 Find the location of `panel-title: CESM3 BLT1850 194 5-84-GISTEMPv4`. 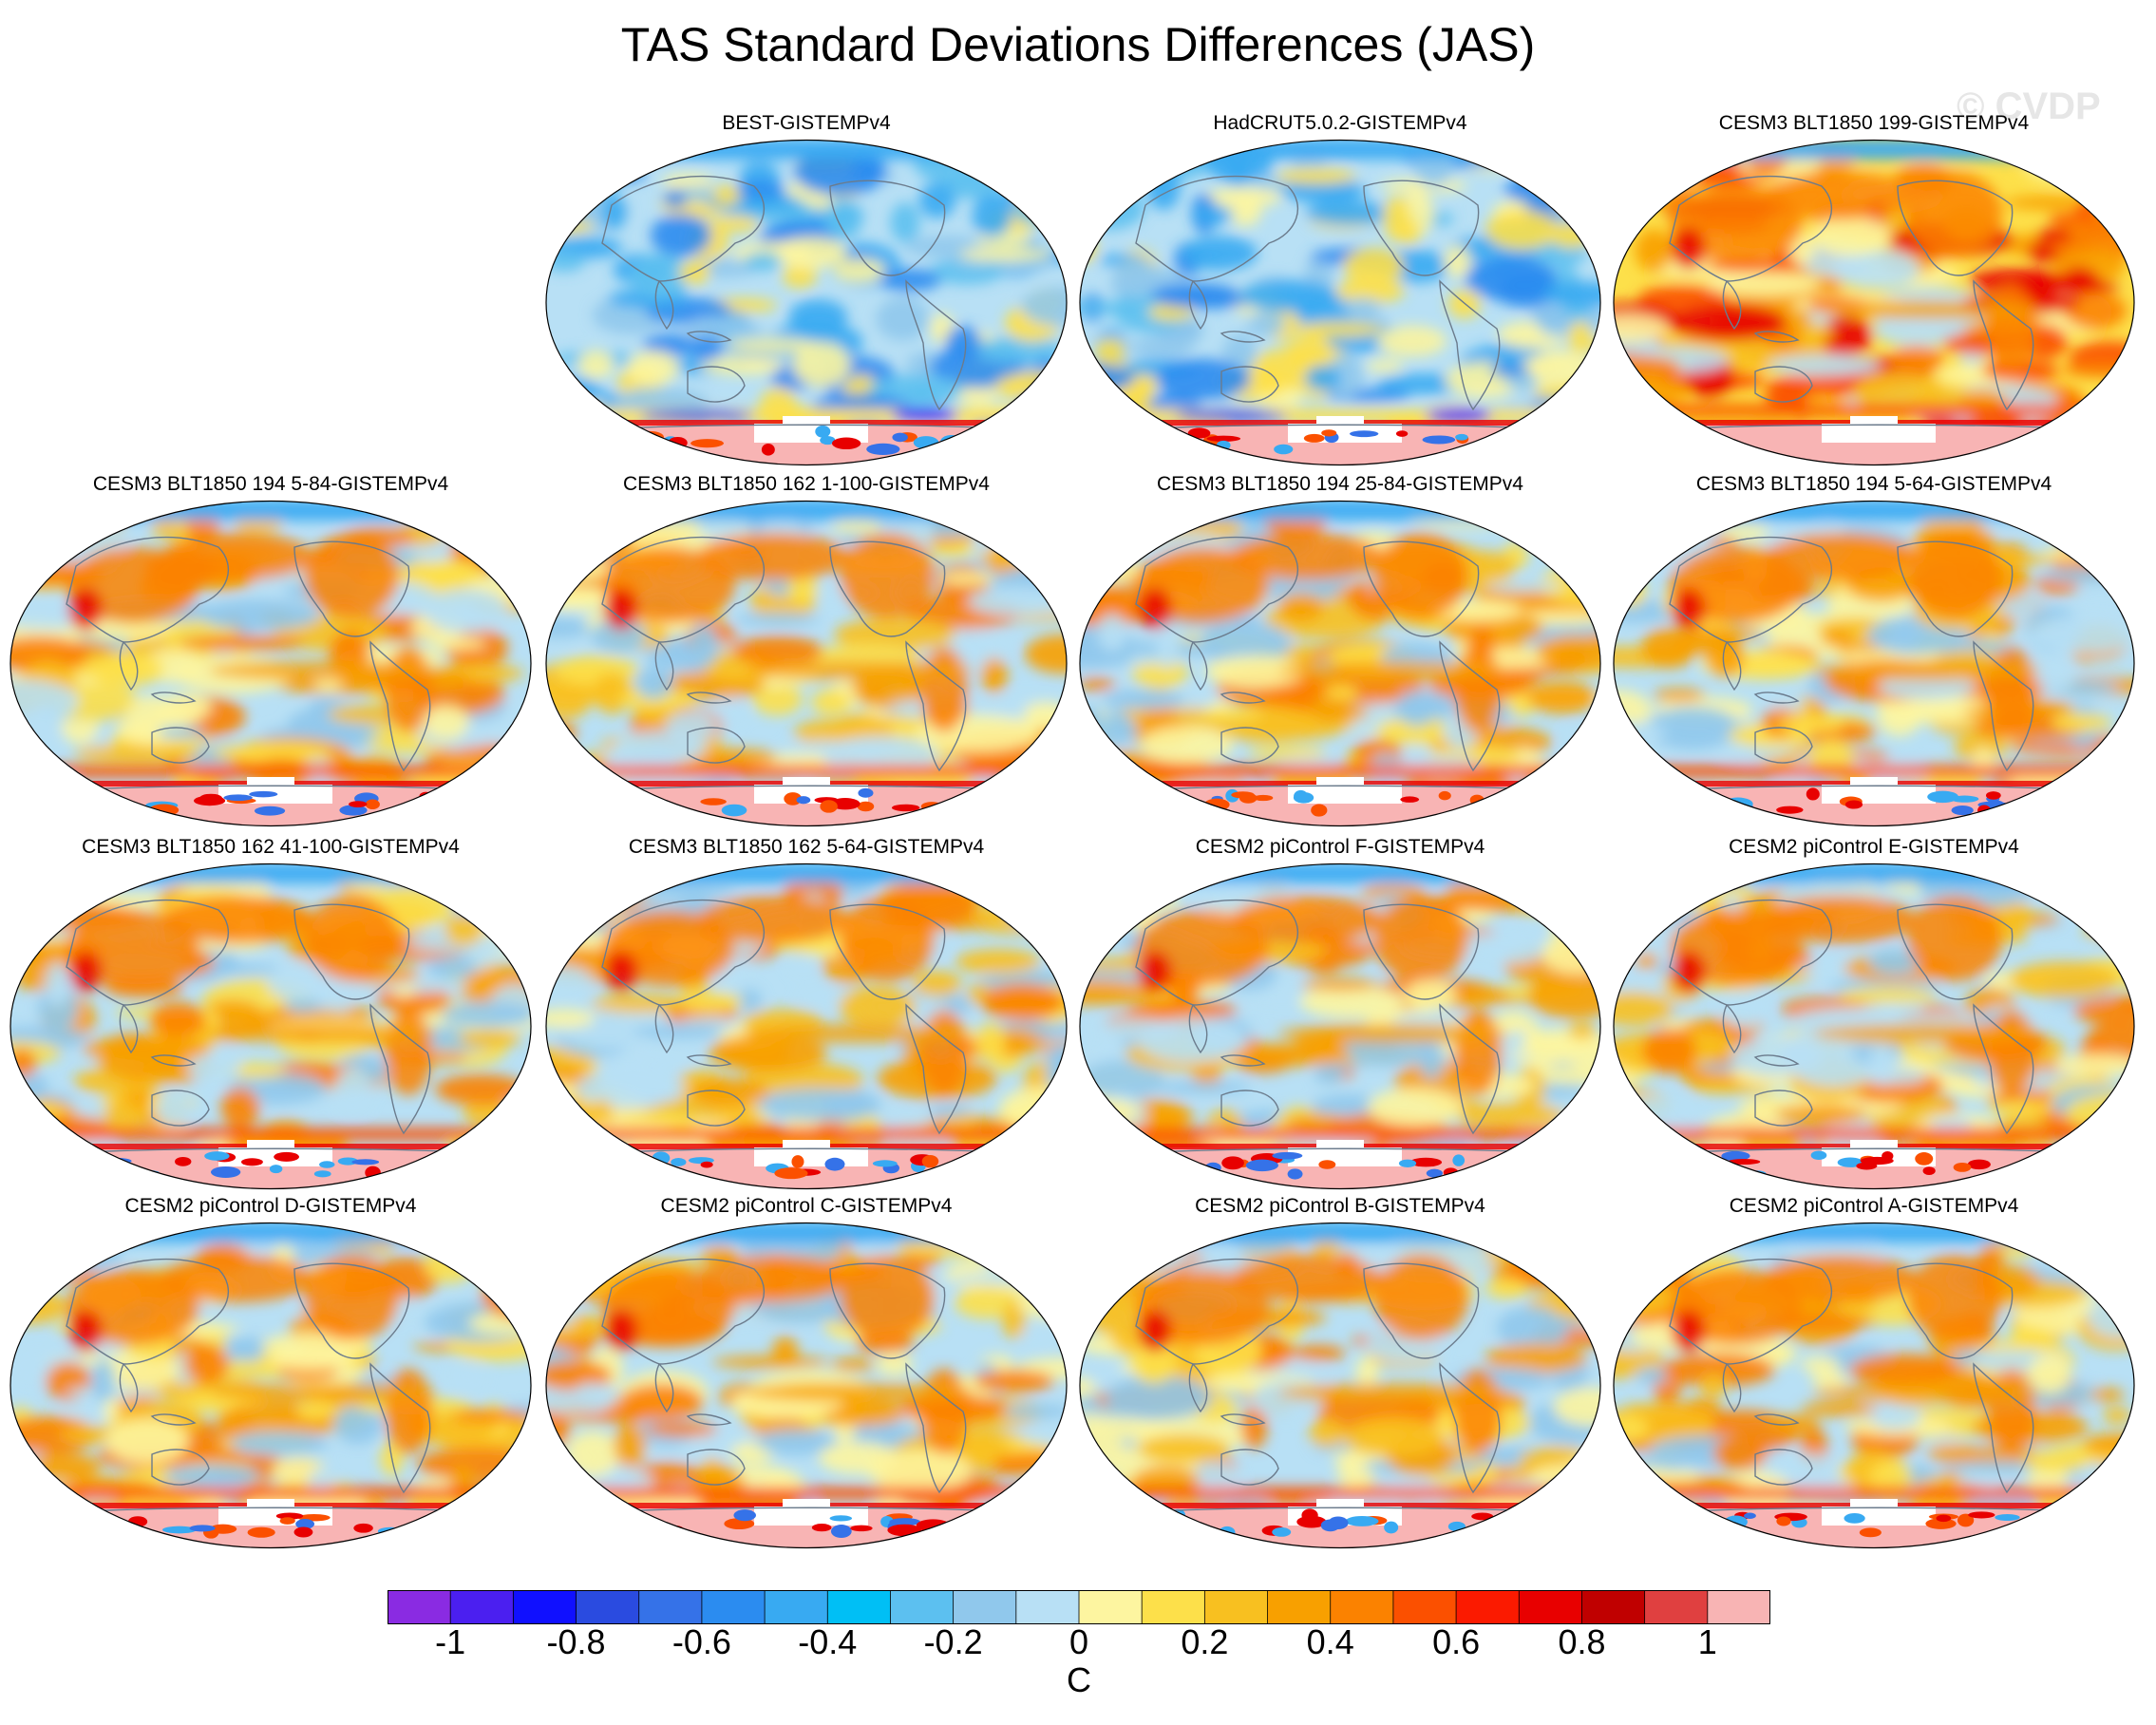

panel-title: CESM3 BLT1850 194 5-84-GISTEMPv4 is located at coordinates (270, 484).